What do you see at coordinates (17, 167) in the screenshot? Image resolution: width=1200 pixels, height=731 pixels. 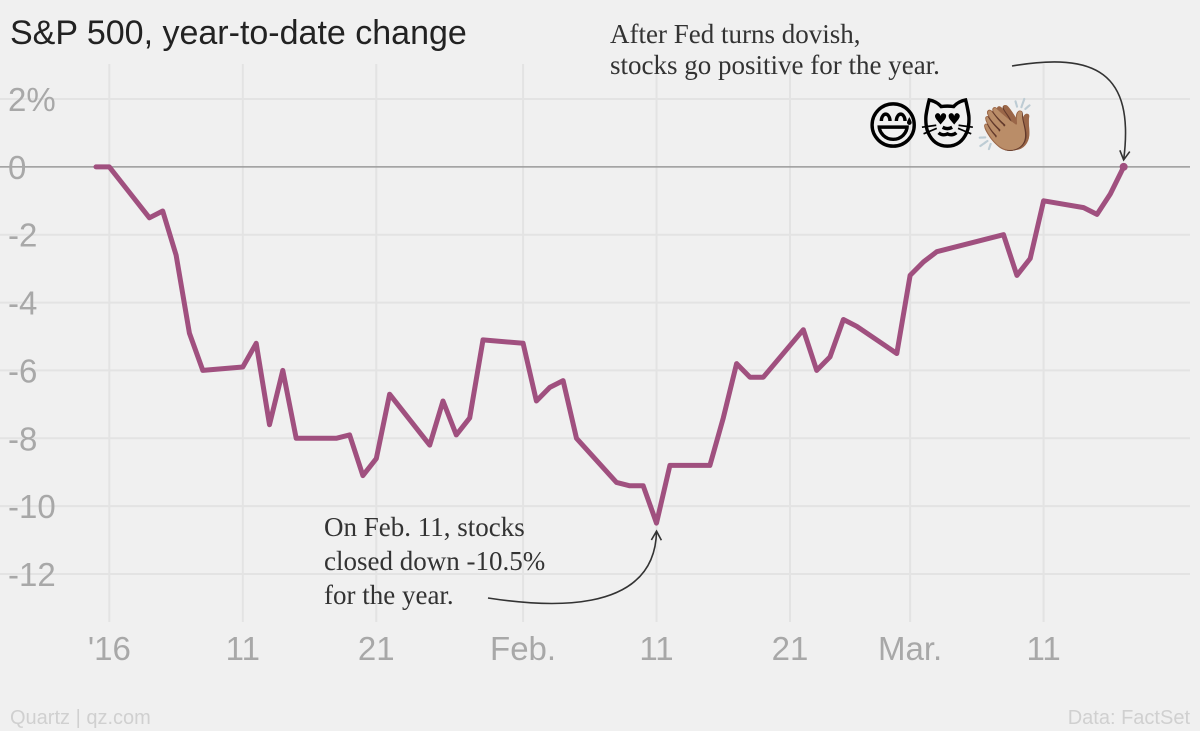 I see `y-tick-label: 0` at bounding box center [17, 167].